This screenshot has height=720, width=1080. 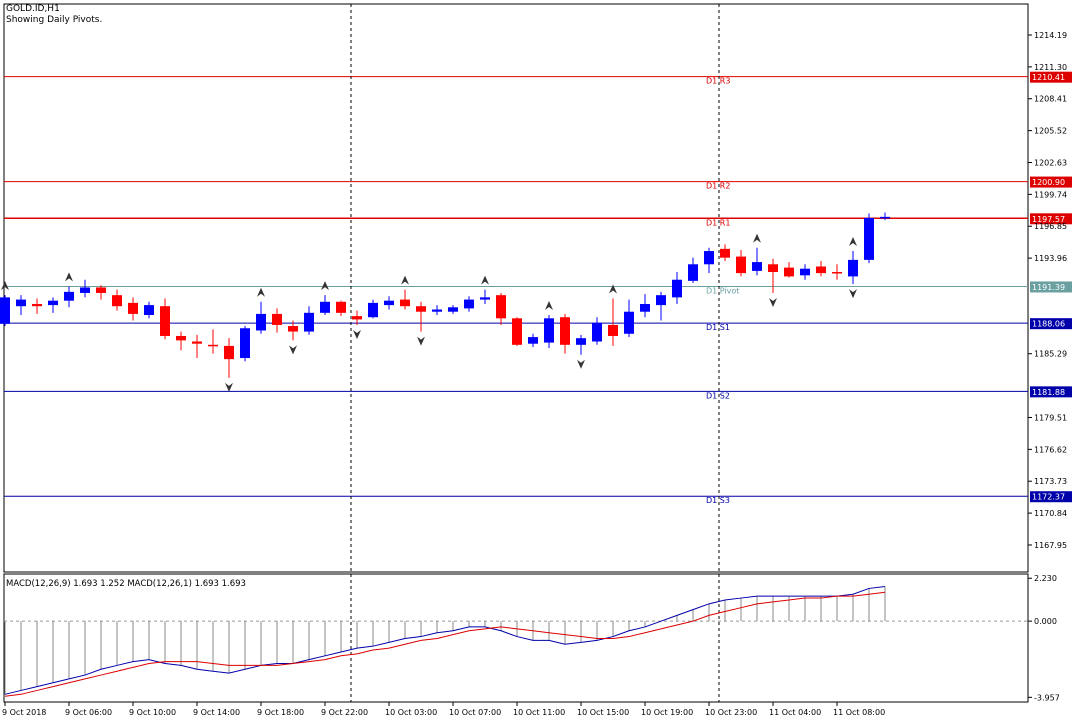 I want to click on y-axis-tick-label: 1199.74, so click(x=1050, y=194).